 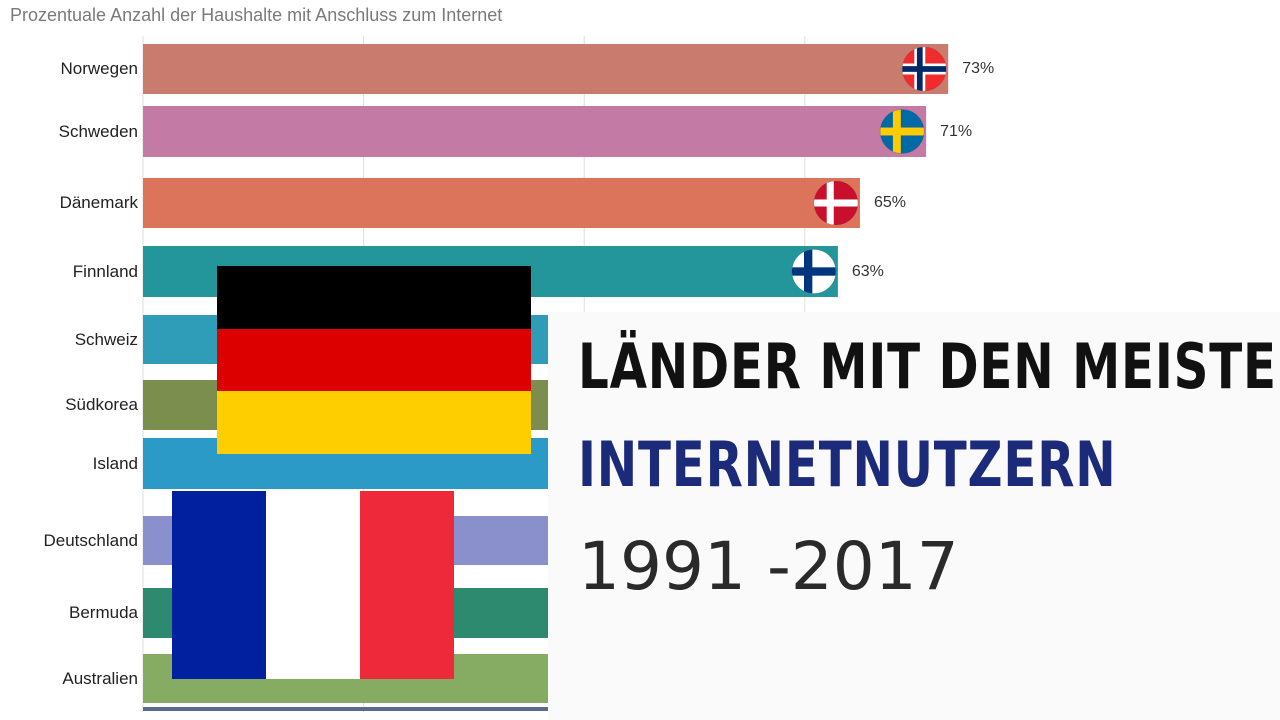 I want to click on headline-line-1: LÄNDER MIT DEN MEISTEN, so click(x=929, y=366).